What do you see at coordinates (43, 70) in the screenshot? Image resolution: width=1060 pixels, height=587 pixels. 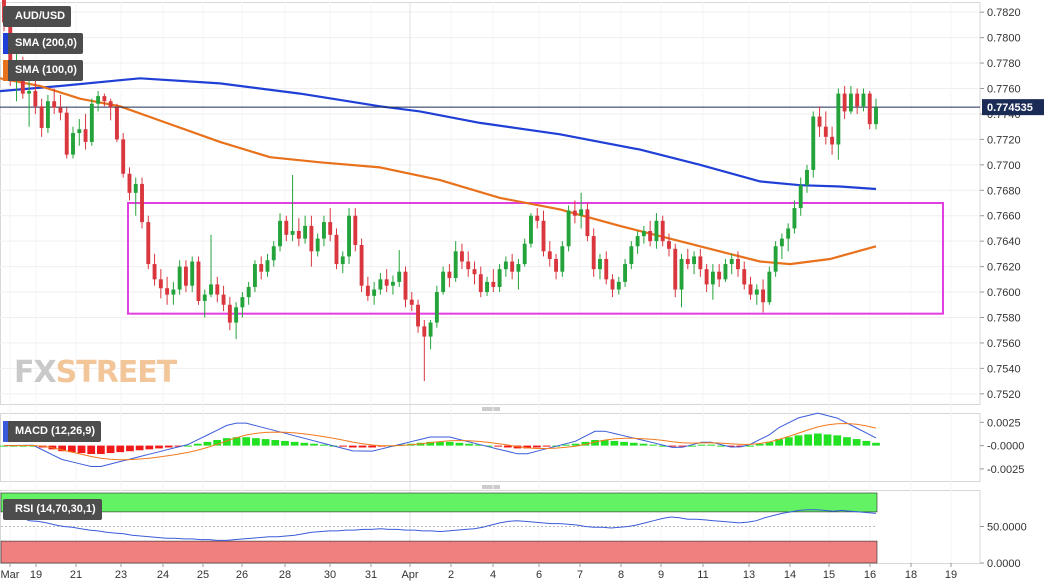 I see `sma100-badge: SMA (100,0)` at bounding box center [43, 70].